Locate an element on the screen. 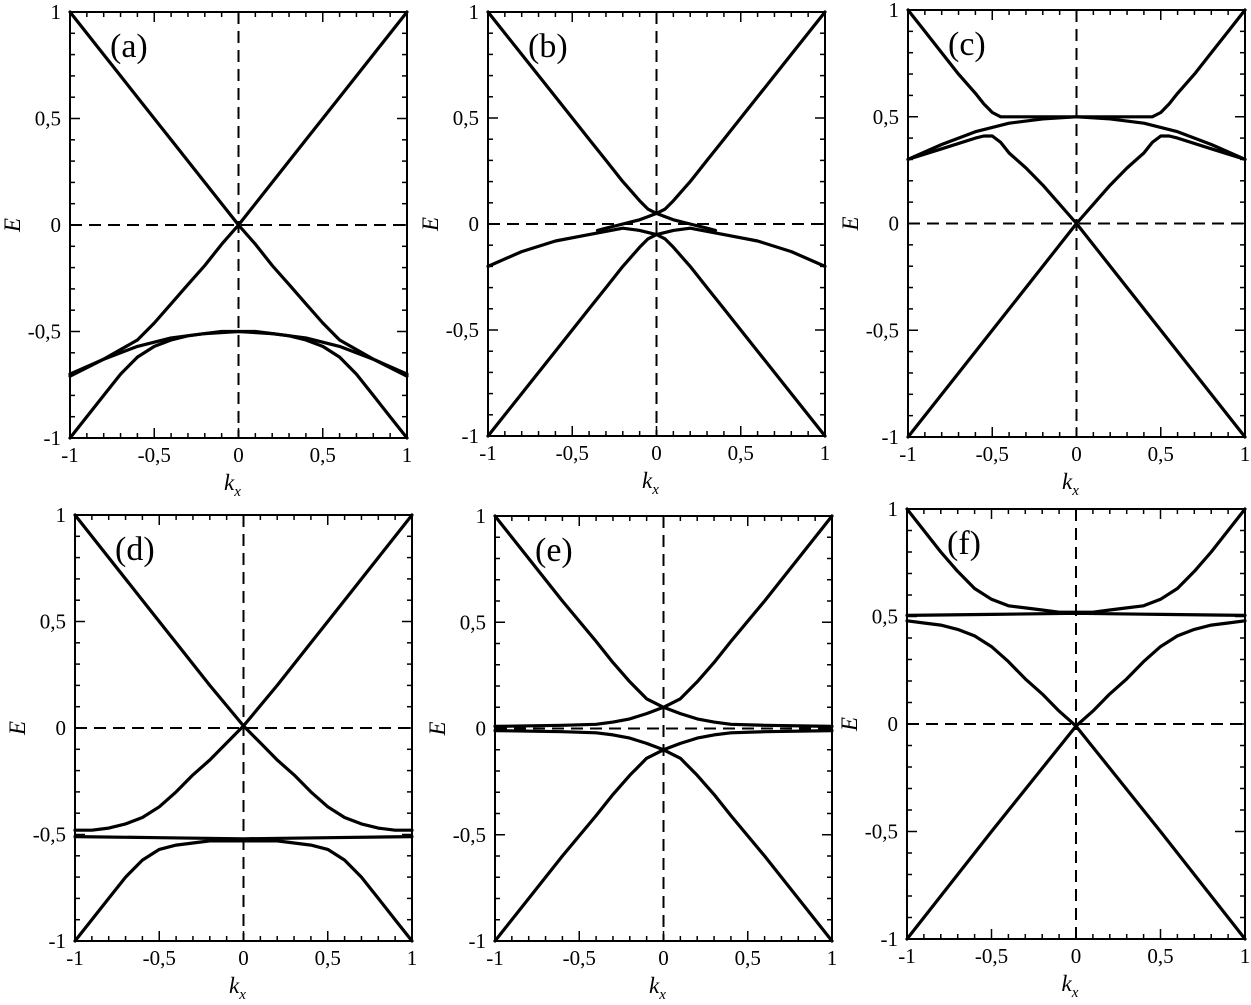 The height and width of the screenshot is (1005, 1251). panel-label: (f) is located at coordinates (964, 543).